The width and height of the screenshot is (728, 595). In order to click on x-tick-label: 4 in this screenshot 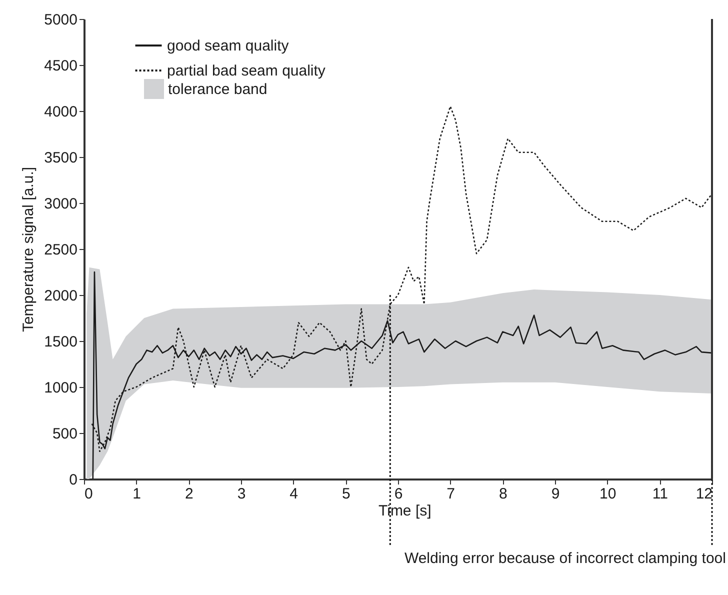, I will do `click(294, 494)`.